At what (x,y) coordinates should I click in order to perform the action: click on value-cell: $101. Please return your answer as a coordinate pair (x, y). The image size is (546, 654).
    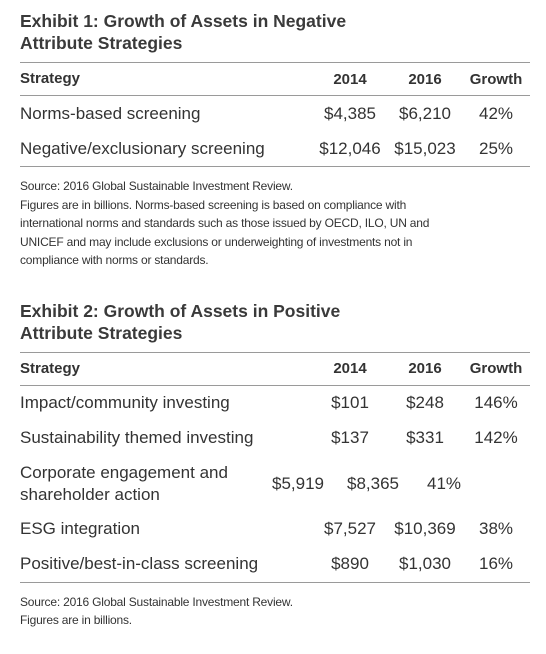
    Looking at the image, I should click on (350, 402).